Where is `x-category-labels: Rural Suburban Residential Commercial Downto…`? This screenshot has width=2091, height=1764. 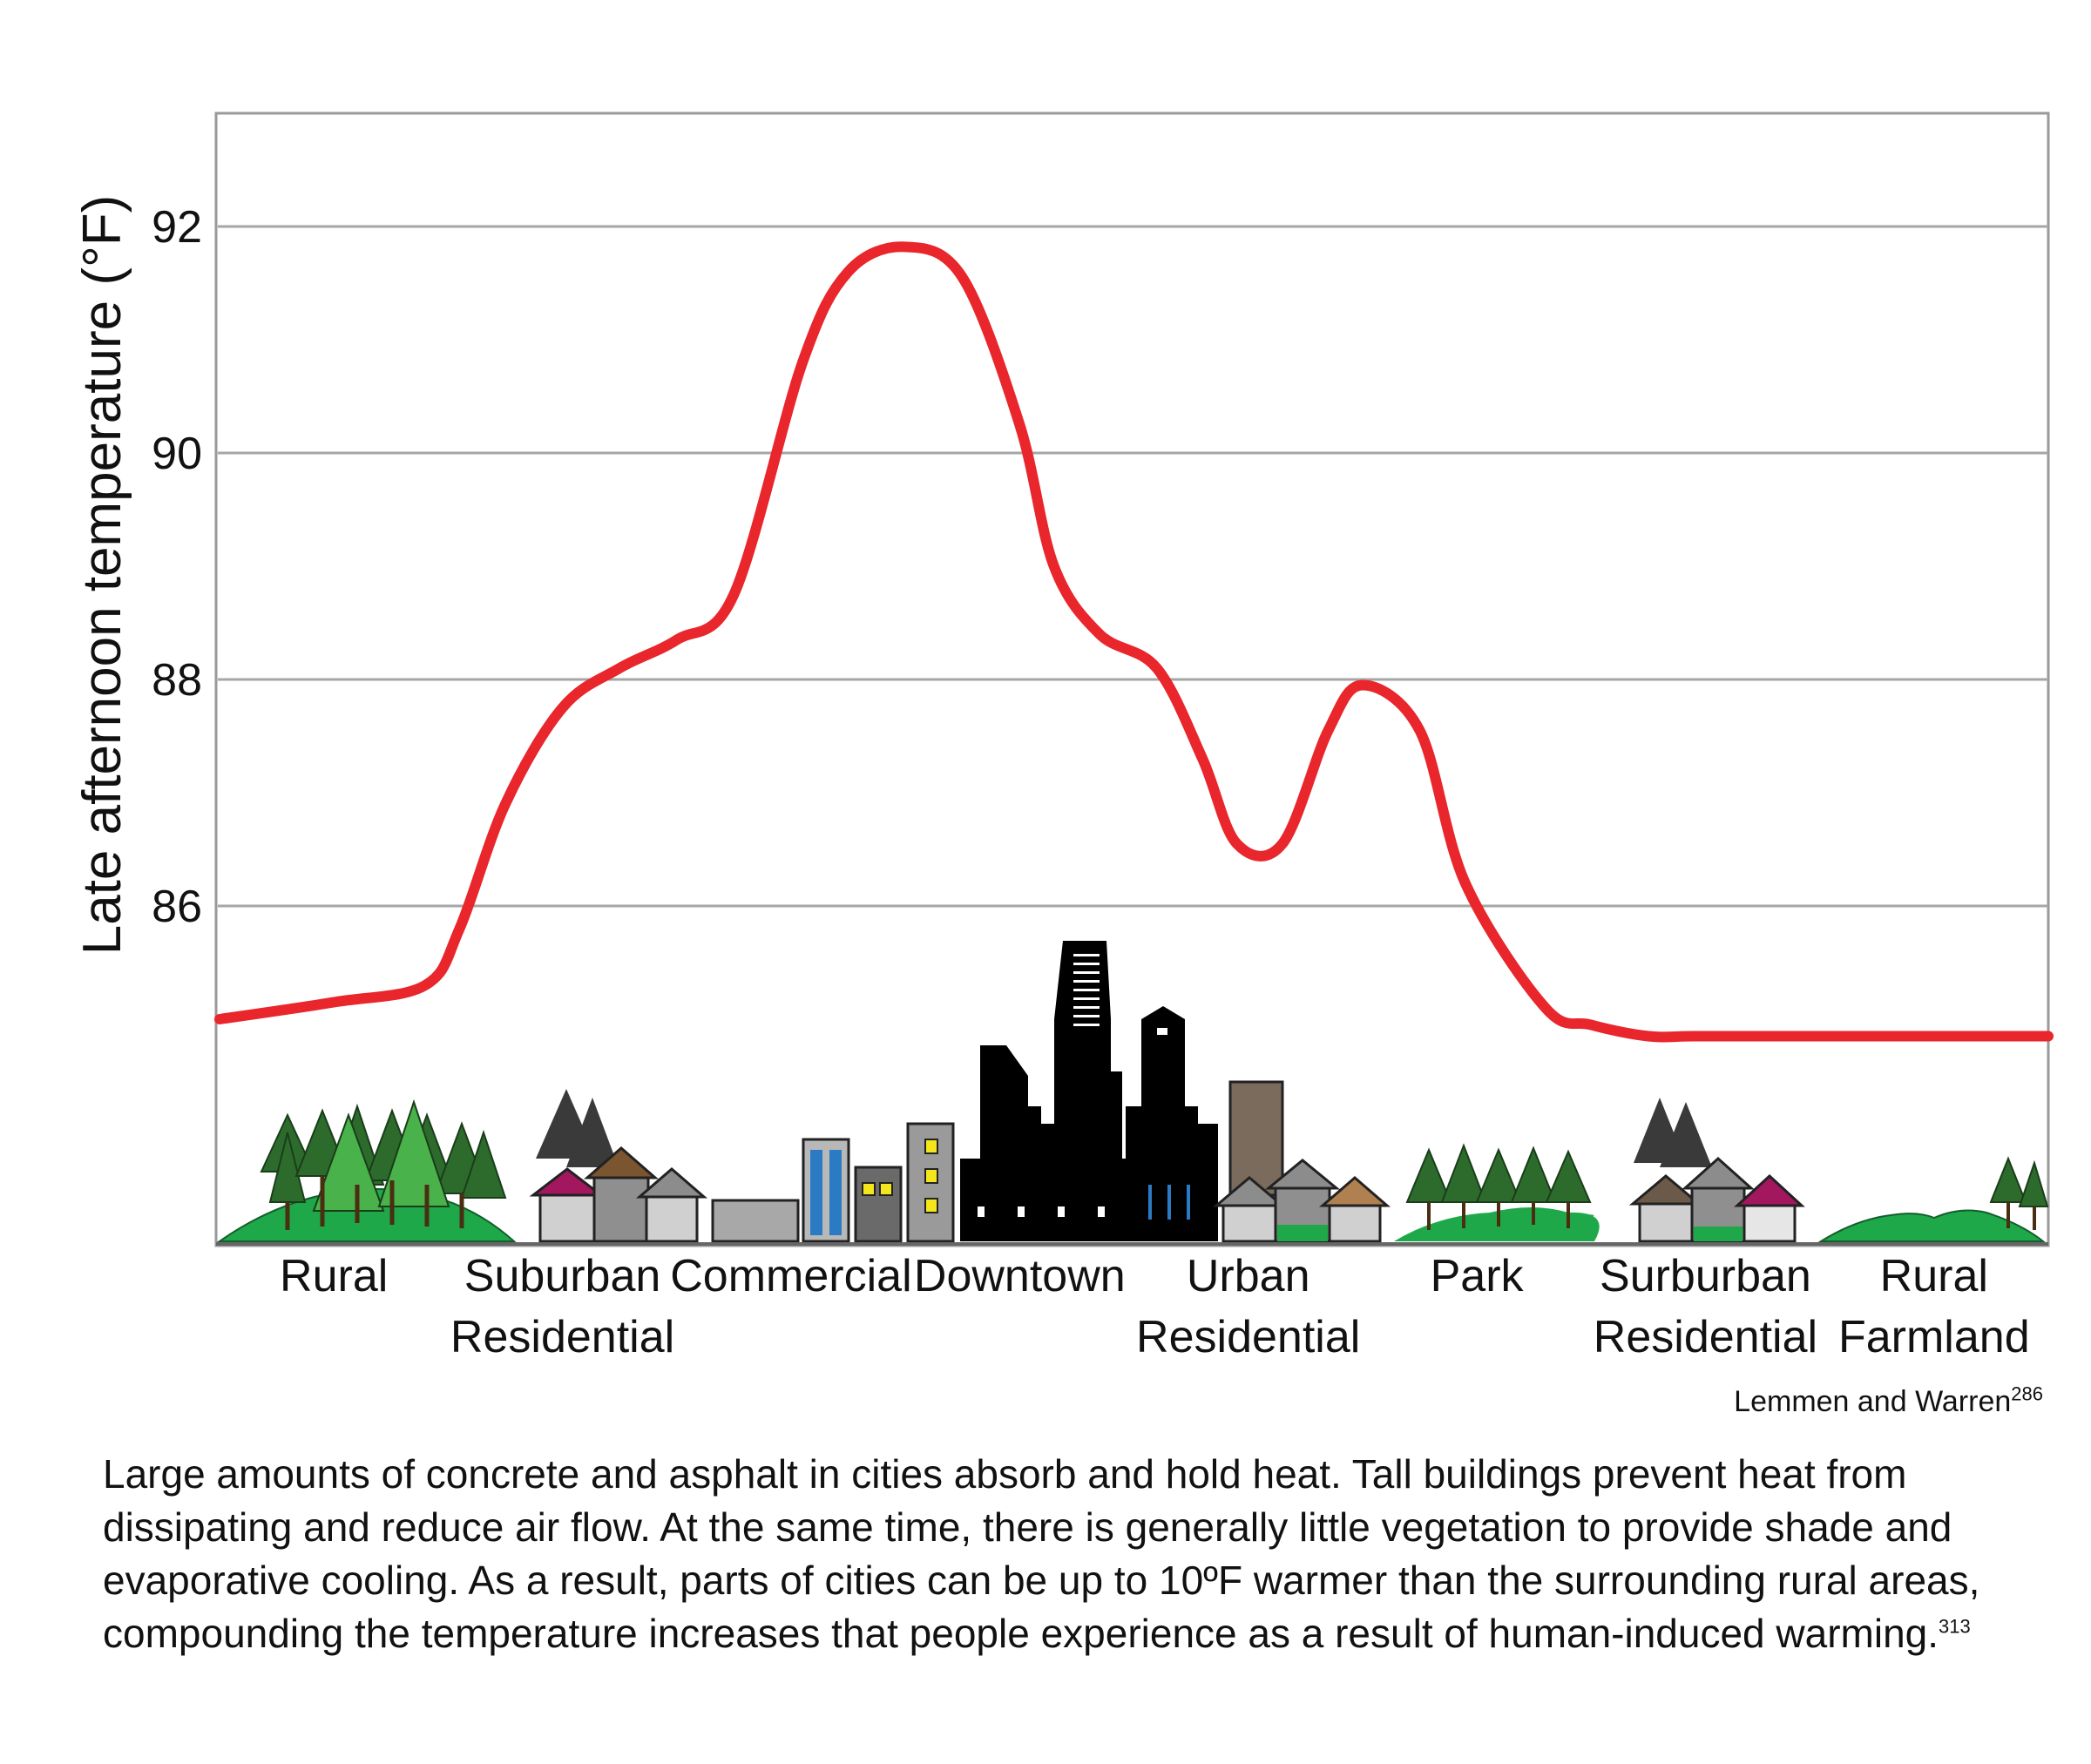 x-category-labels: Rural Suburban Residential Commercial Downto… is located at coordinates (1155, 1306).